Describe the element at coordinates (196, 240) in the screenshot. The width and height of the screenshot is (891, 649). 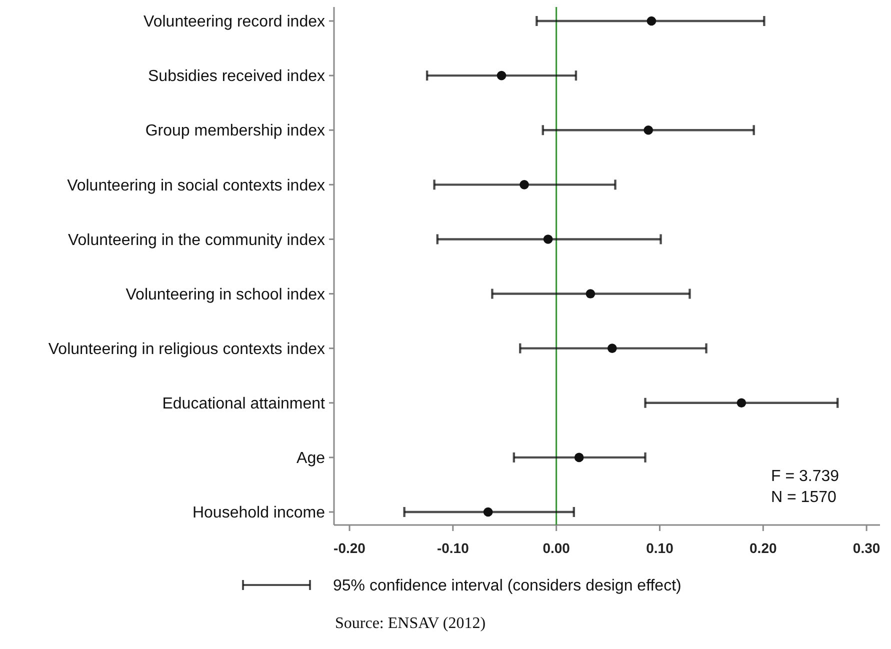
I see `y-tick-label: Volunteering in the community index` at that location.